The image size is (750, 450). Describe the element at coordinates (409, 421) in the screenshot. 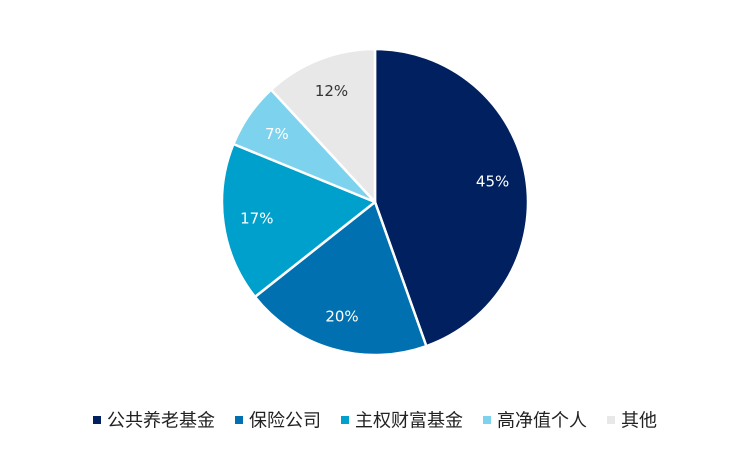

I see `legend-label-2: 主权财富基金` at that location.